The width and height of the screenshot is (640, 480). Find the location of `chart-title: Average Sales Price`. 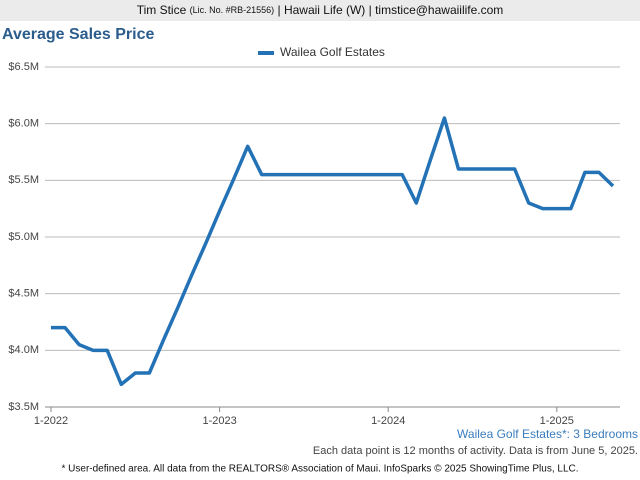

chart-title: Average Sales Price is located at coordinates (78, 34).